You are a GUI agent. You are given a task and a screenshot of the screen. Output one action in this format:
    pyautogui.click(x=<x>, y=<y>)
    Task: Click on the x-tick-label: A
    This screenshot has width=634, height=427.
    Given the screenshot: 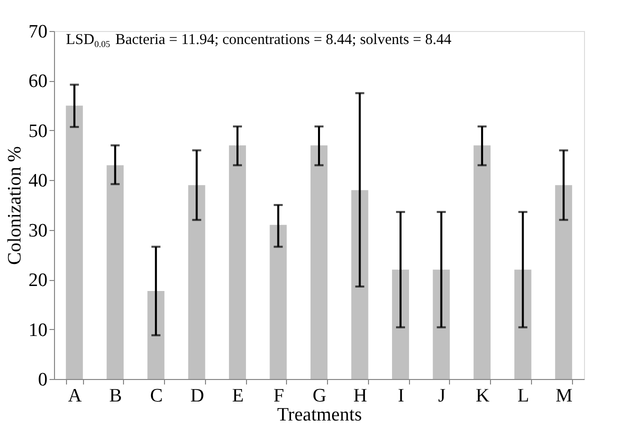 What is the action you would take?
    pyautogui.click(x=75, y=396)
    